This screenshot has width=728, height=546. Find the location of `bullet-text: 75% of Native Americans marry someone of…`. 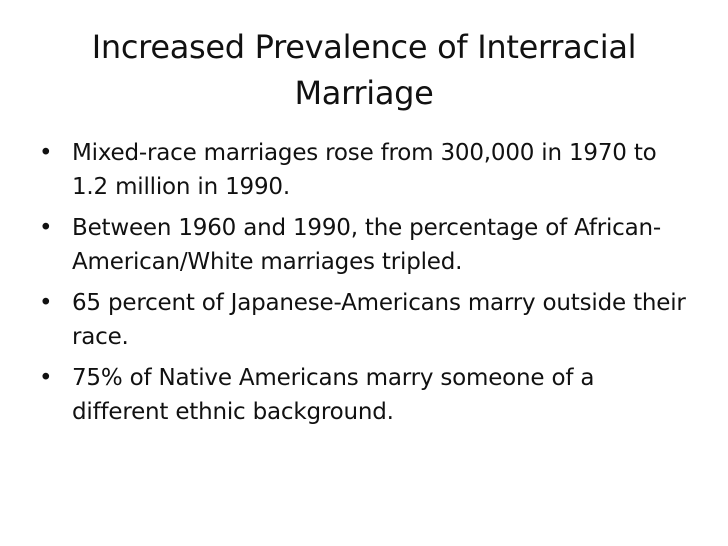

bullet-text: 75% of Native Americans marry someone of… is located at coordinates (333, 395).